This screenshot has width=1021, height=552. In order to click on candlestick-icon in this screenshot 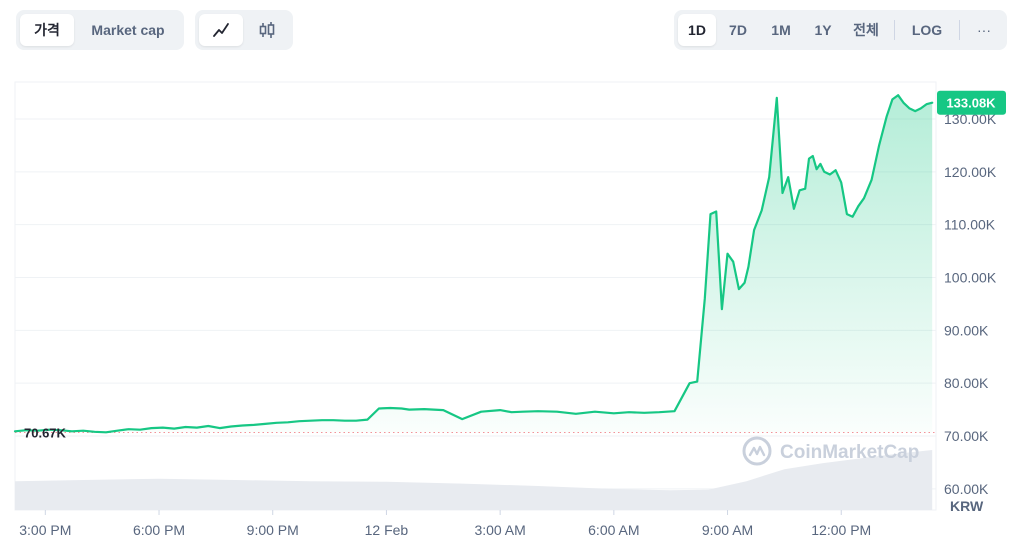, I will do `click(267, 30)`.